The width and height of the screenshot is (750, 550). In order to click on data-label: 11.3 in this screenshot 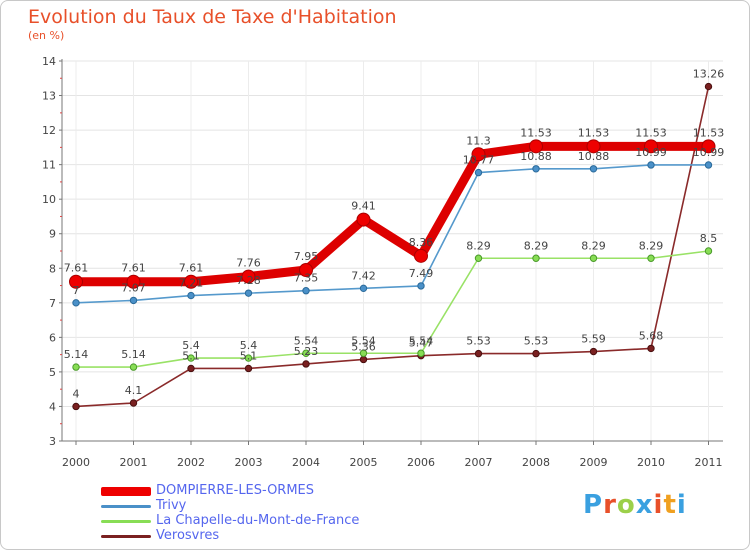, I will do `click(478, 140)`.